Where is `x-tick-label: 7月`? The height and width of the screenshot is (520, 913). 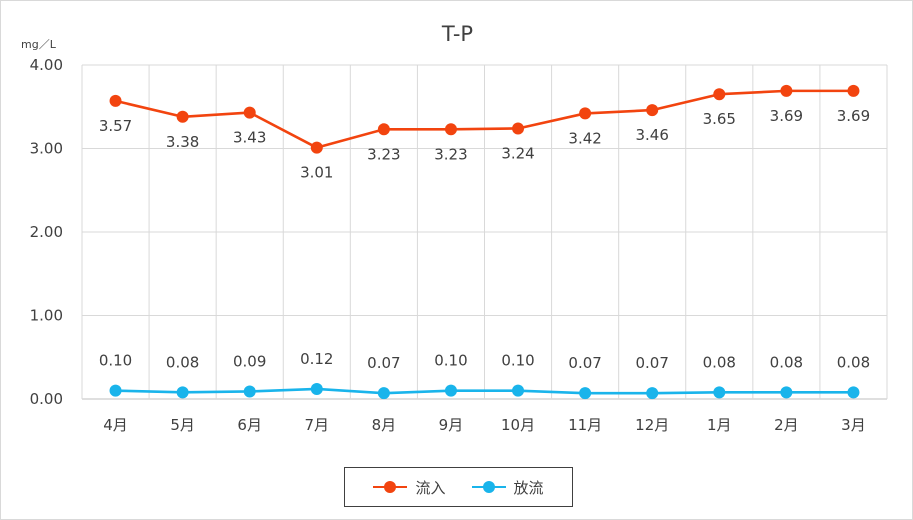 x-tick-label: 7月 is located at coordinates (317, 425).